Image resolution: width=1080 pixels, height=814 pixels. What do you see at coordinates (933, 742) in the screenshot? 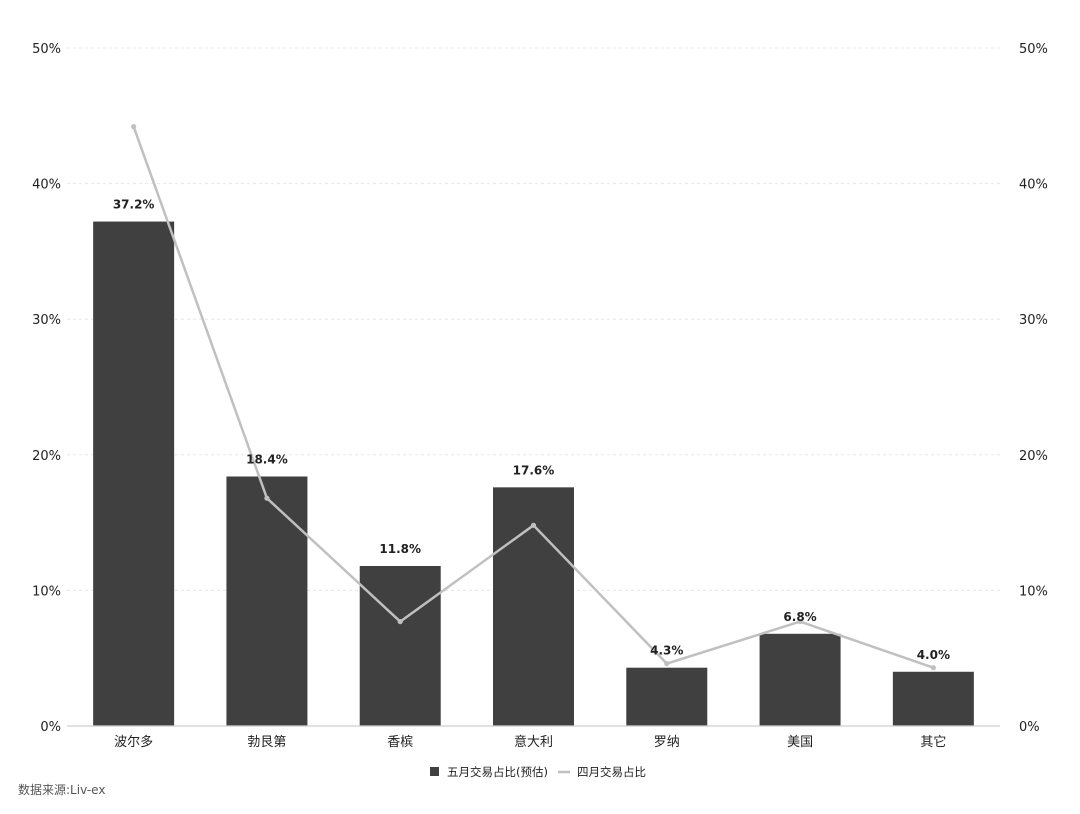
I see `x-tick-label: 其它` at bounding box center [933, 742].